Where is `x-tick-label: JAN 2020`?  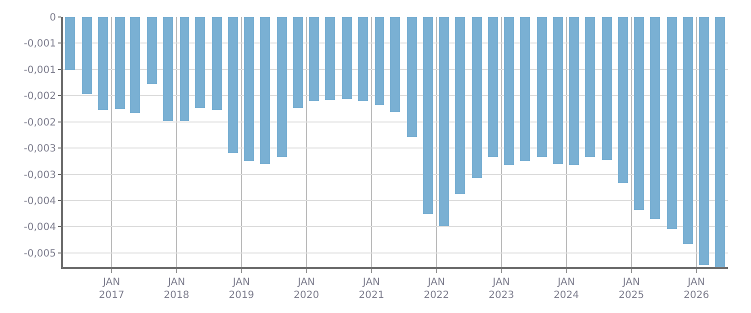 x-tick-label: JAN 2020 is located at coordinates (307, 289).